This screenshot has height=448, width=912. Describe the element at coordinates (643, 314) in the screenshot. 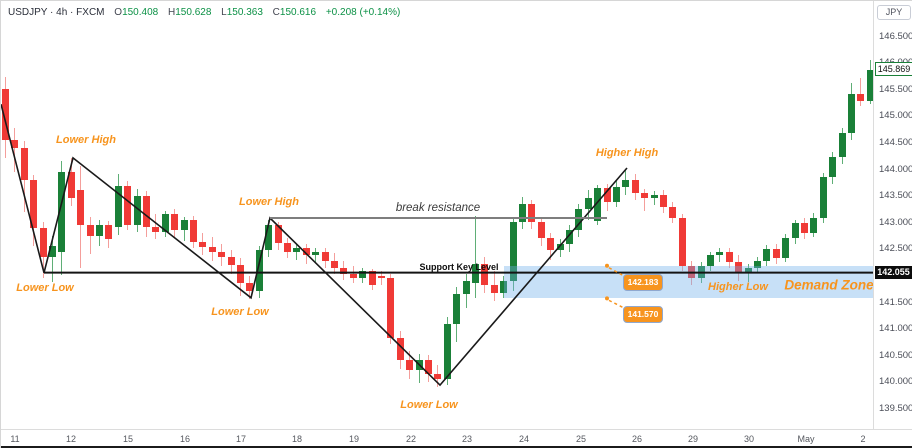

I see `price-callout: 141.570` at that location.